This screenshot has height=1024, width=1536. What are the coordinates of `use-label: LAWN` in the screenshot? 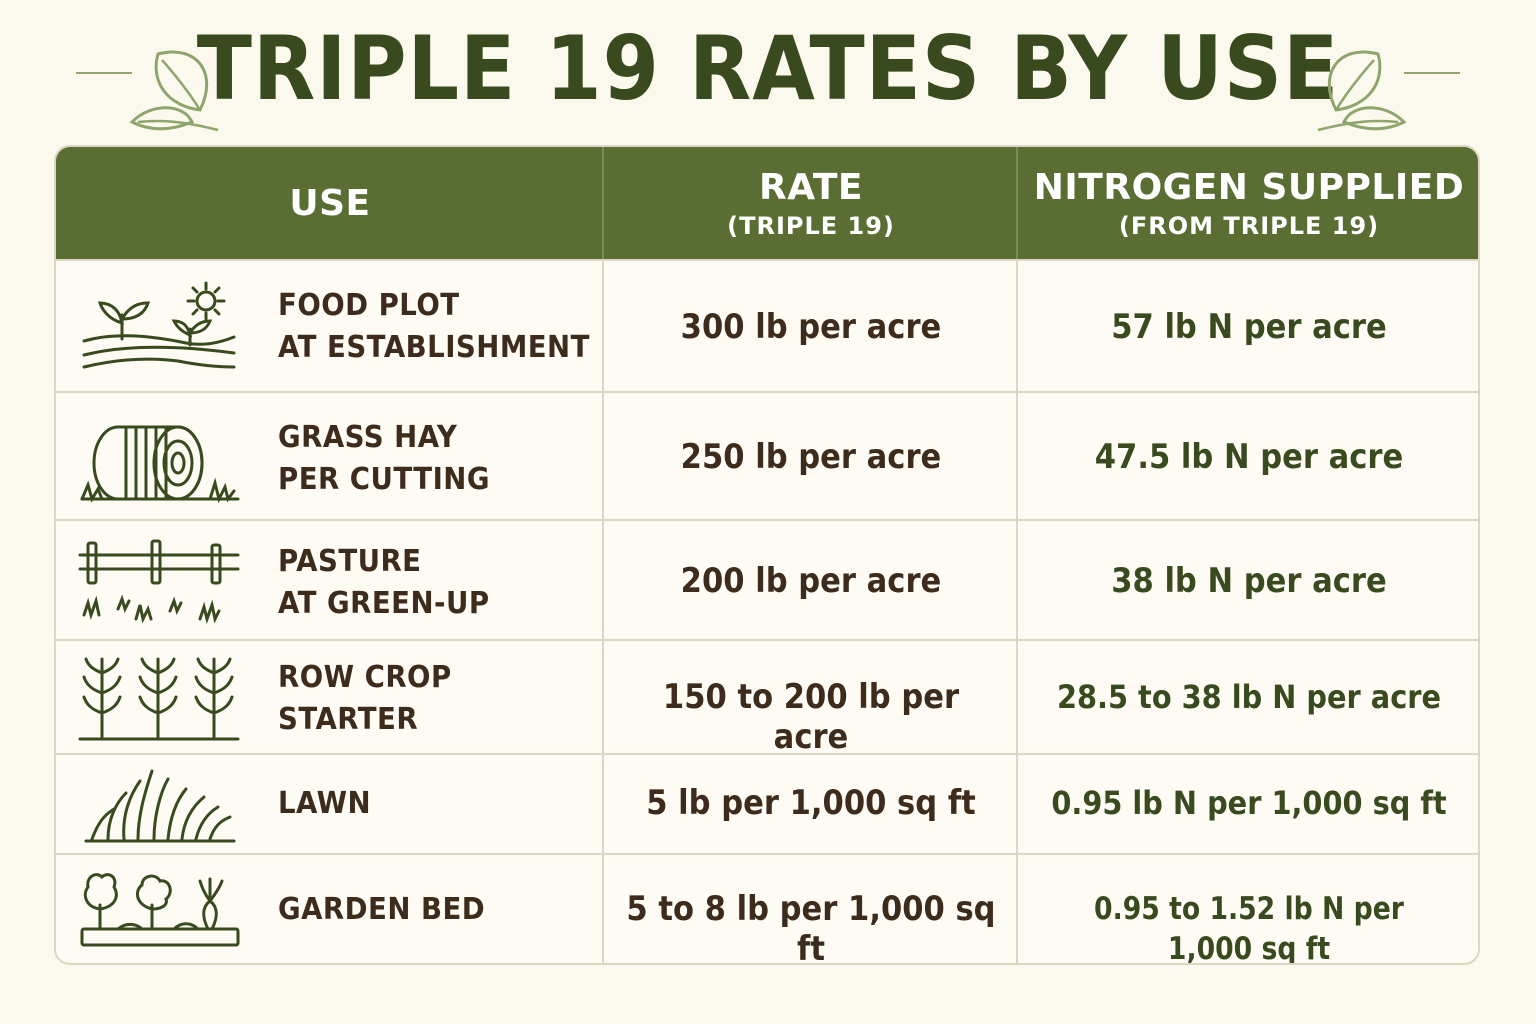 It's located at (324, 804).